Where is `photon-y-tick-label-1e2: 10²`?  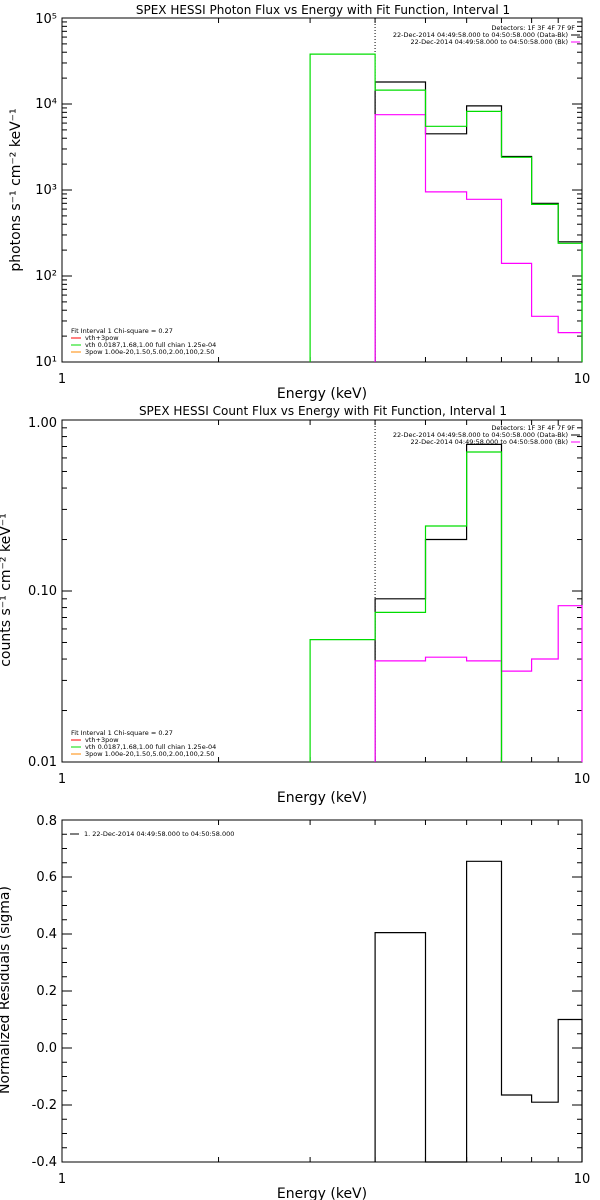
photon-y-tick-label-1e2: 10² is located at coordinates (46, 276).